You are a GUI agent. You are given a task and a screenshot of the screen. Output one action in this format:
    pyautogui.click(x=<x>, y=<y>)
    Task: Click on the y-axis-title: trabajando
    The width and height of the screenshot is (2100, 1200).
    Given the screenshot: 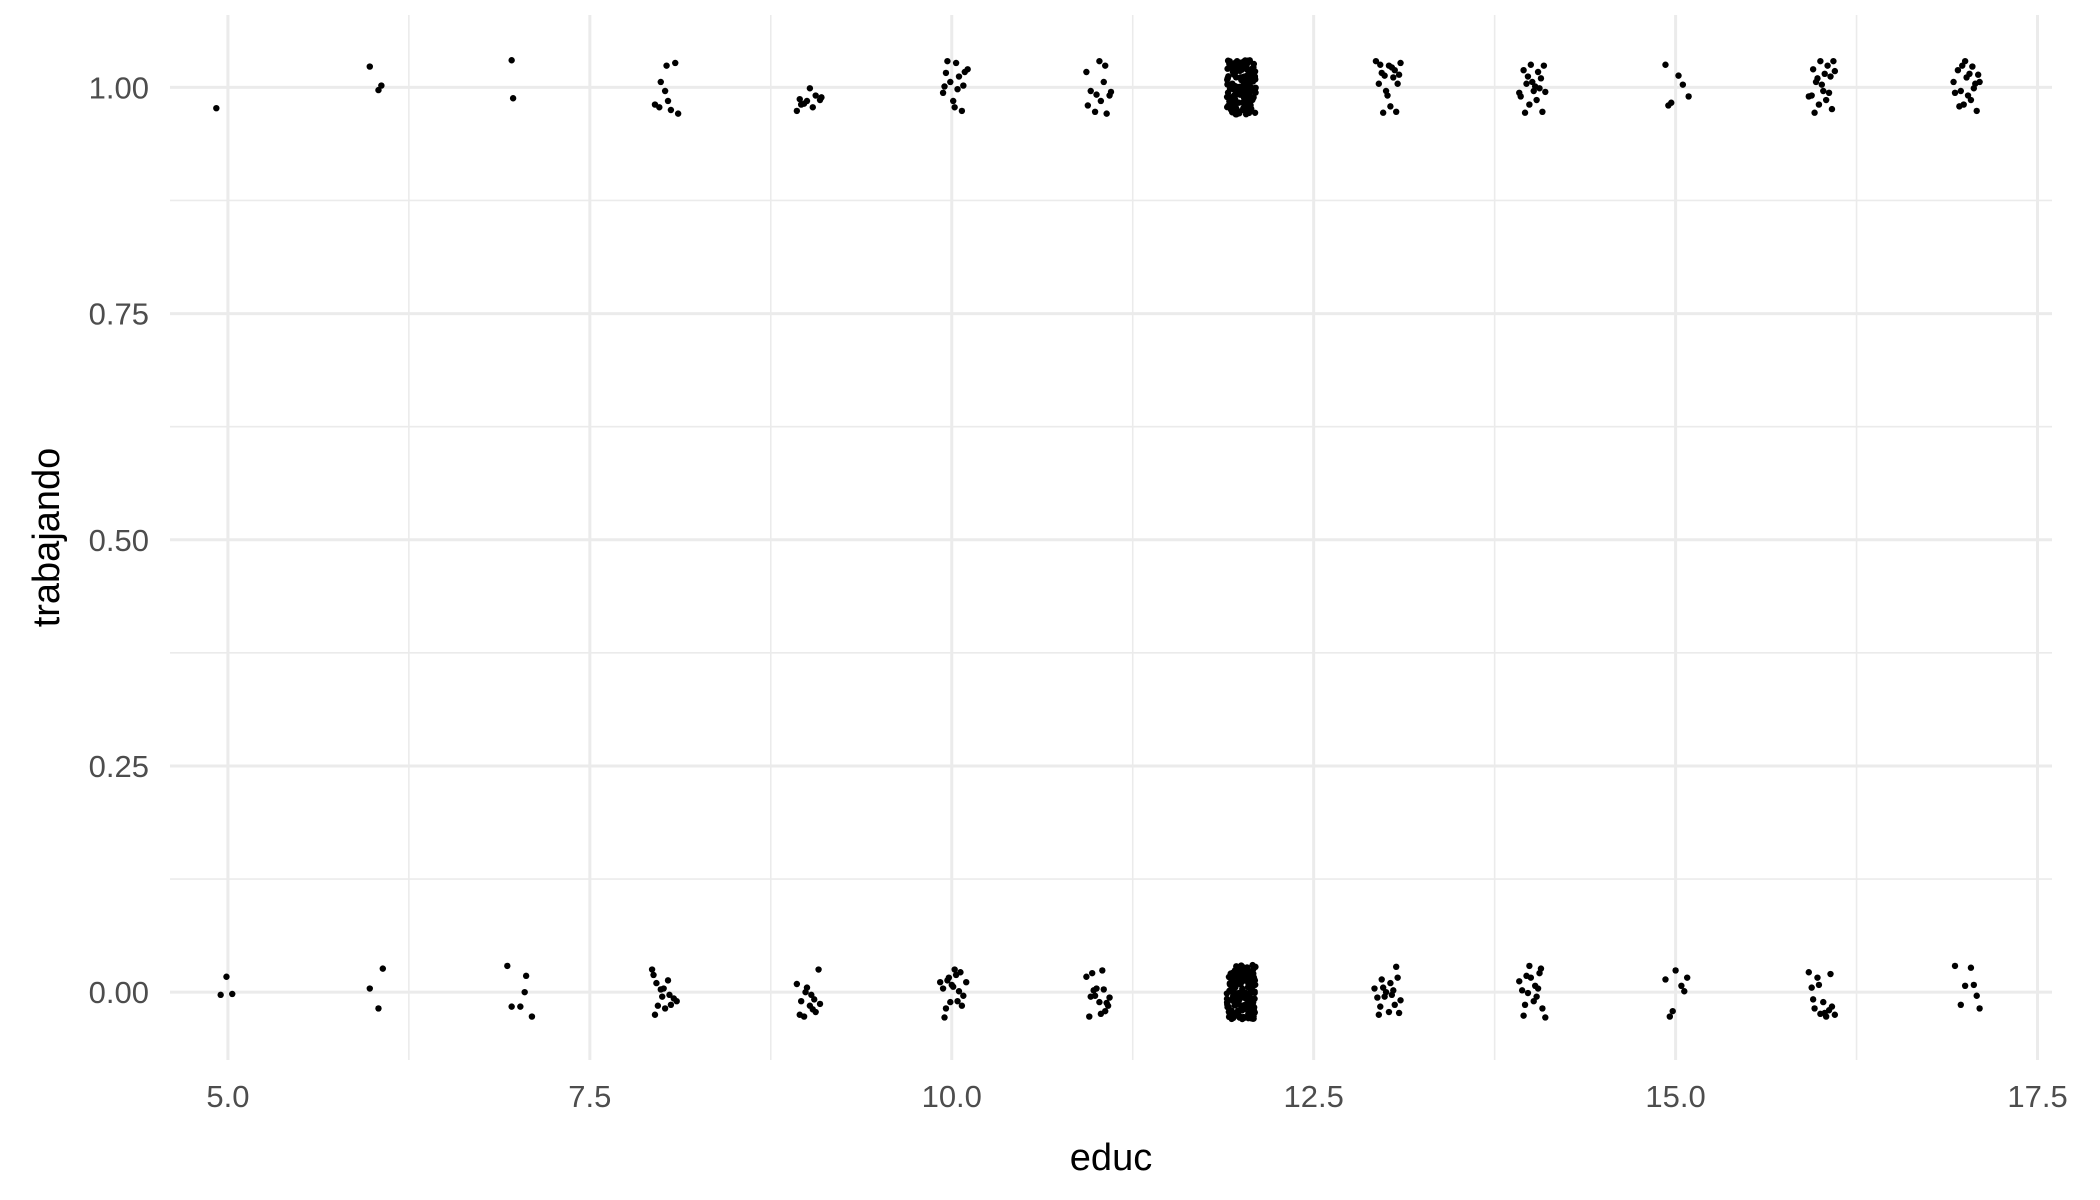 What is the action you would take?
    pyautogui.click(x=47, y=538)
    